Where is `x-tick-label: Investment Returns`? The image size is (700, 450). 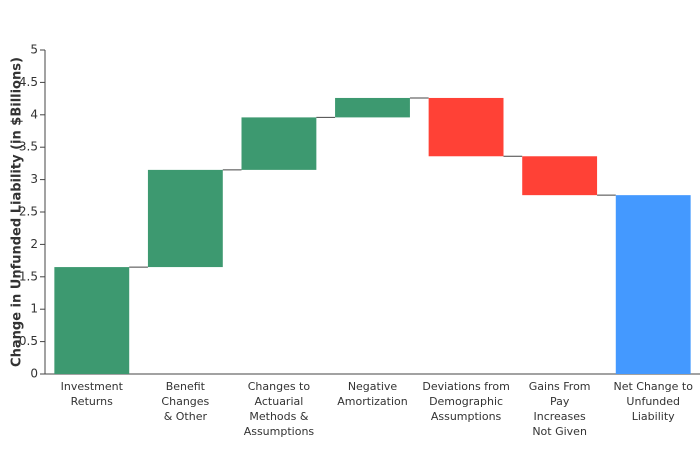
x-tick-label: Investment Returns is located at coordinates (92, 394).